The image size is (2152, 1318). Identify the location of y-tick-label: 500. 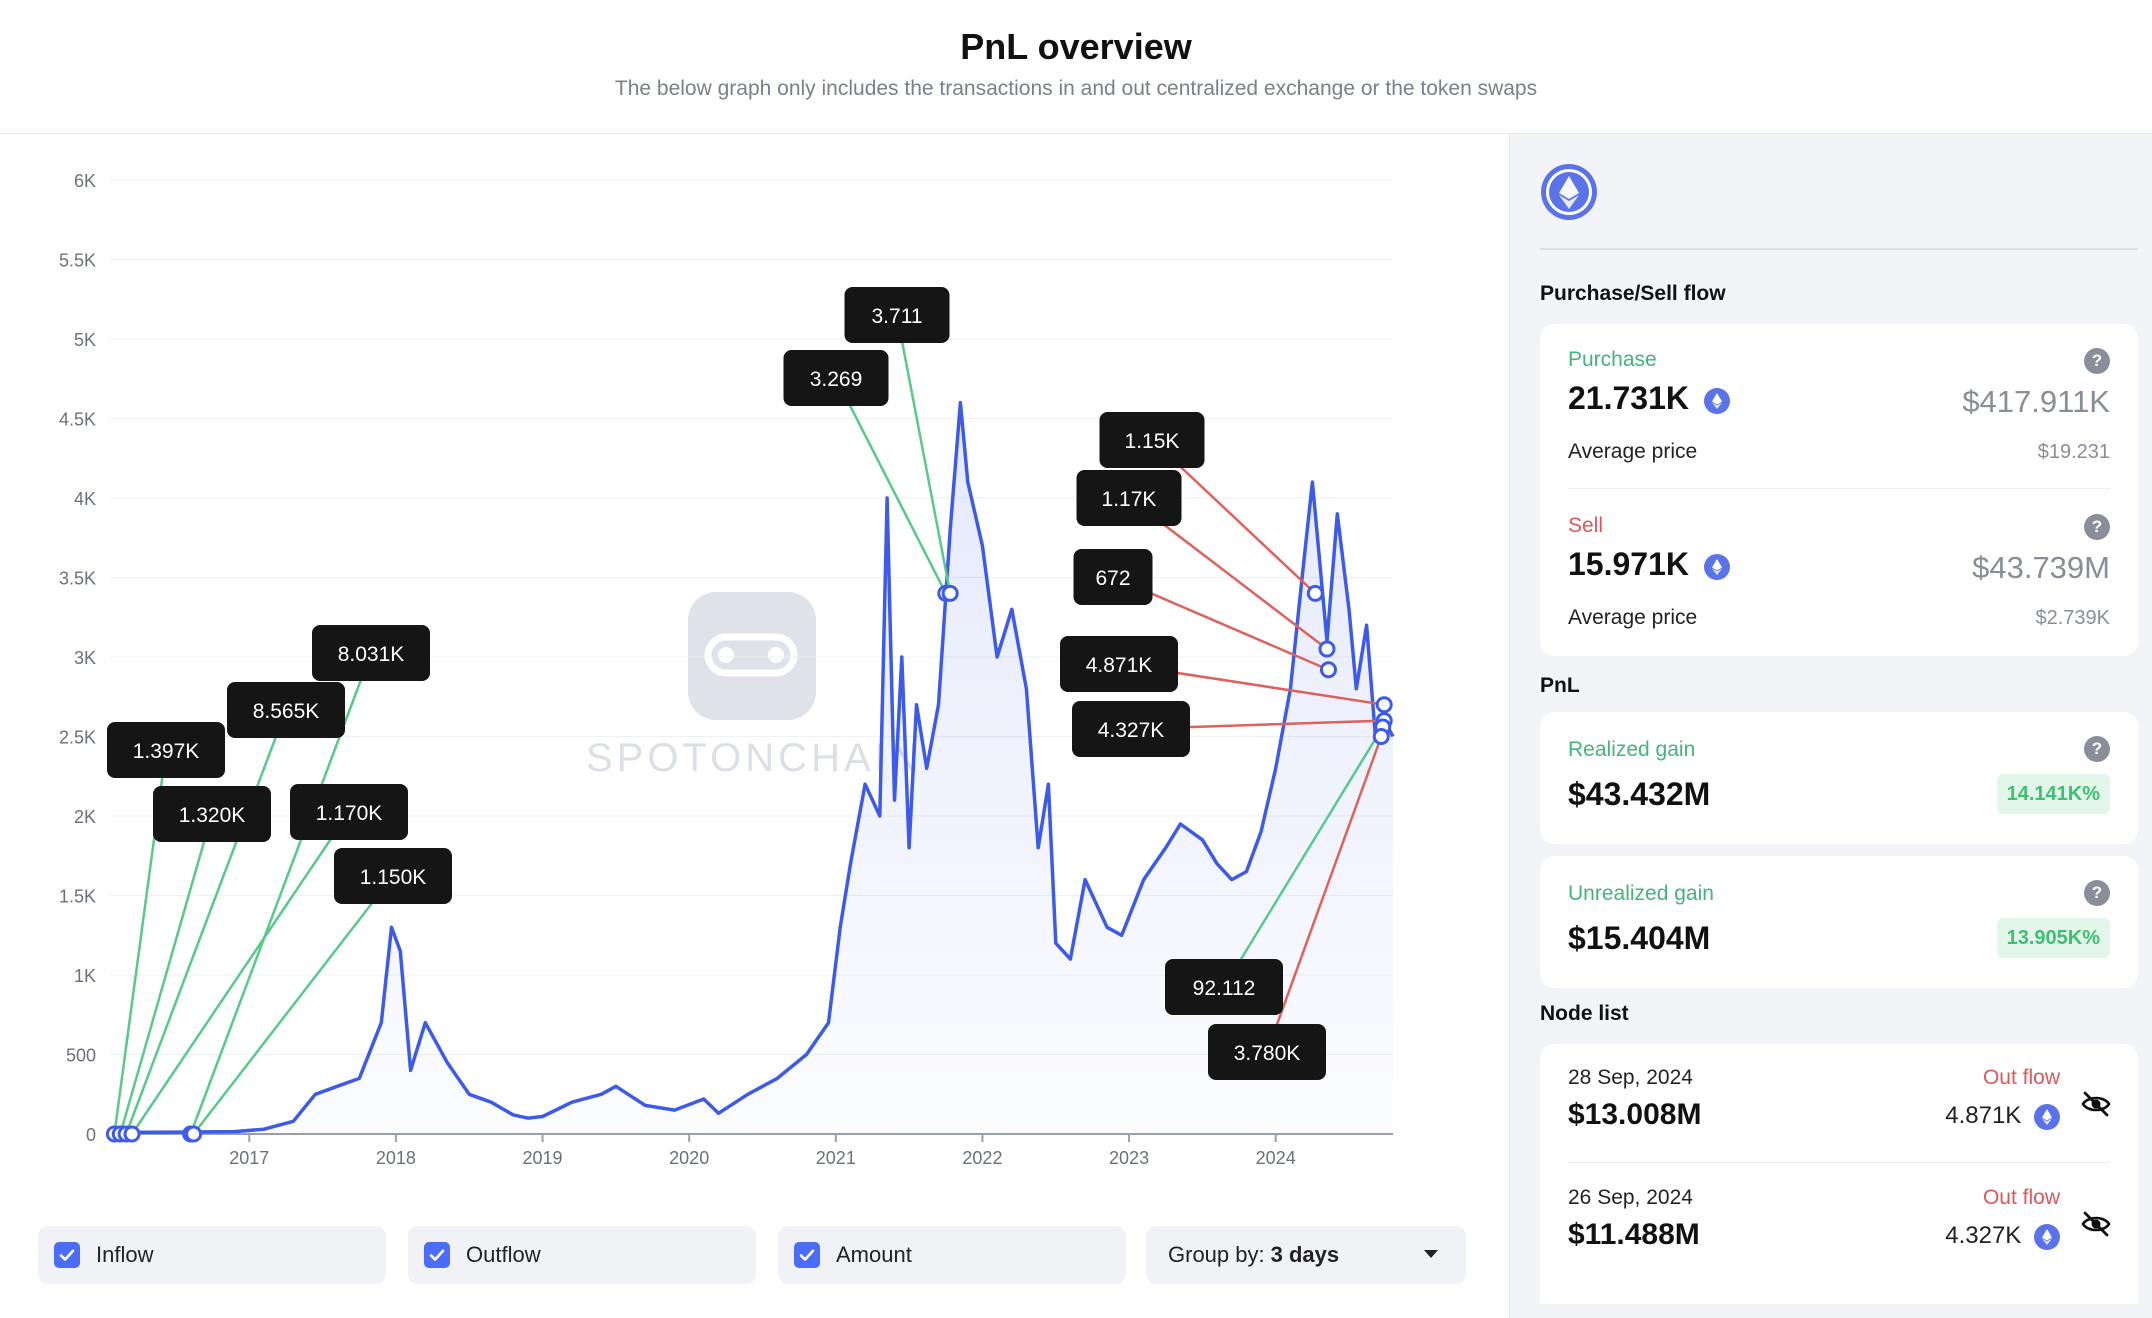
(81, 1056).